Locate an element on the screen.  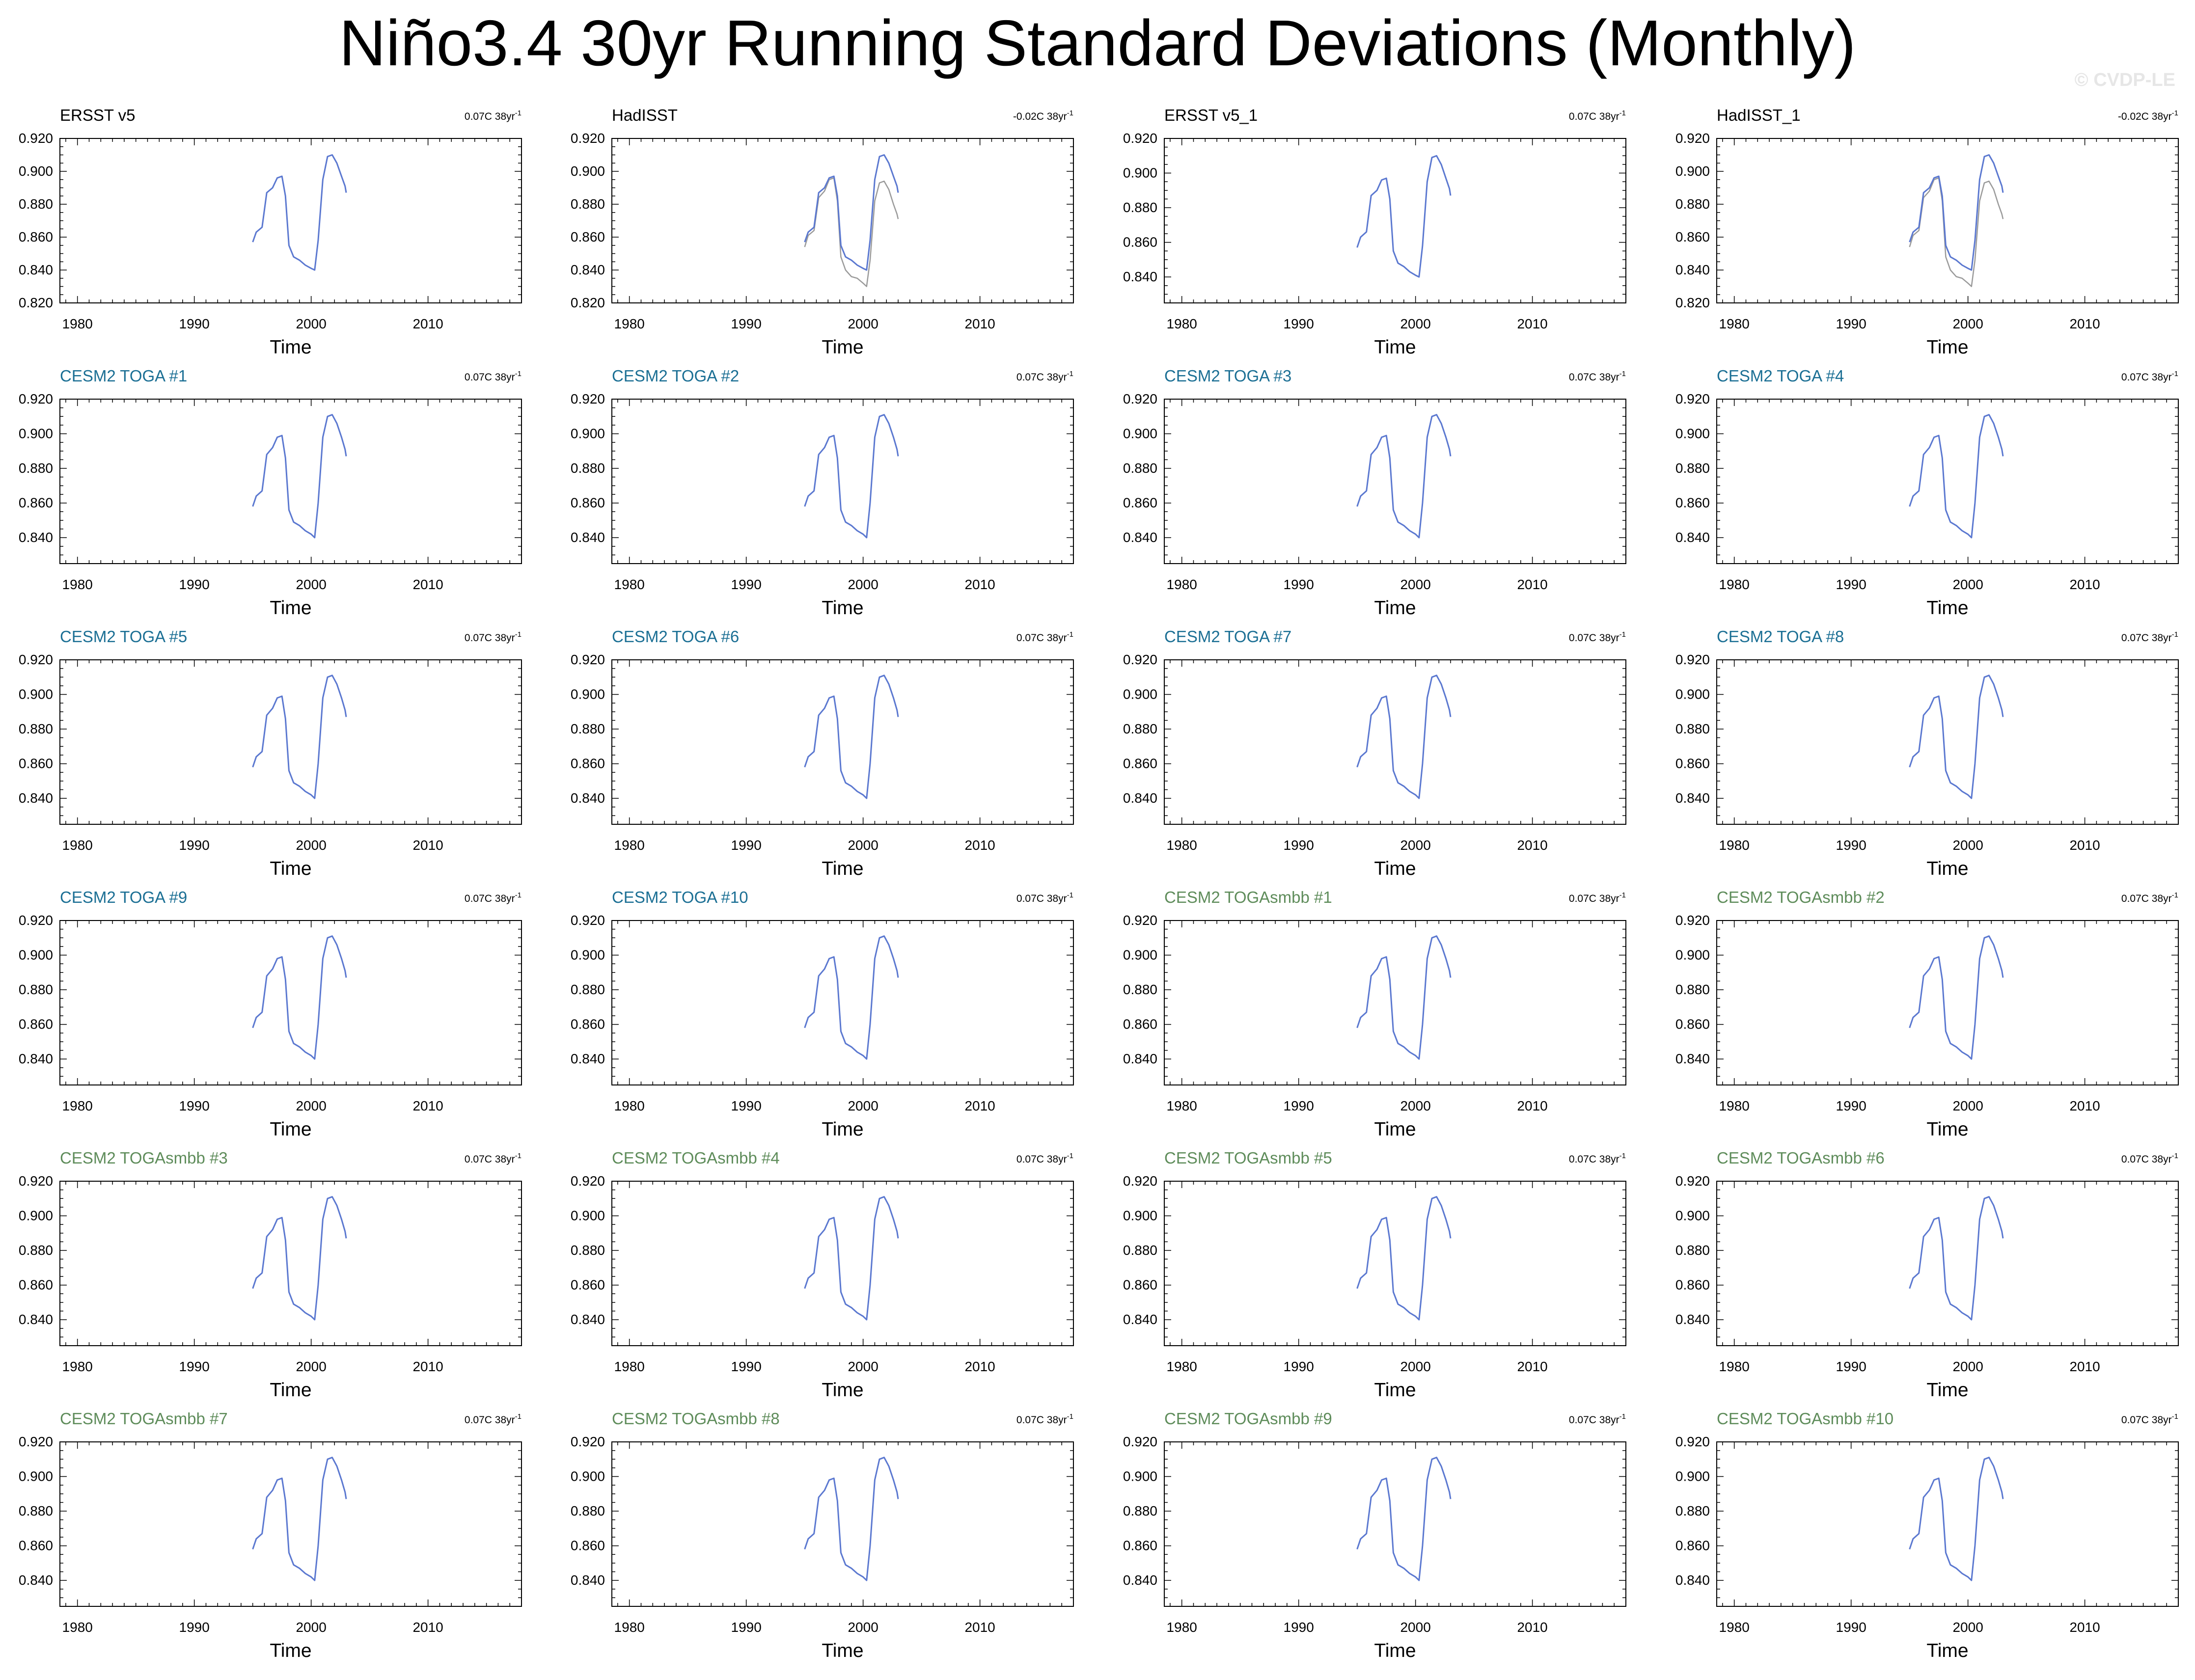
panel-title: CESM2 TOGA #4 is located at coordinates (1780, 376).